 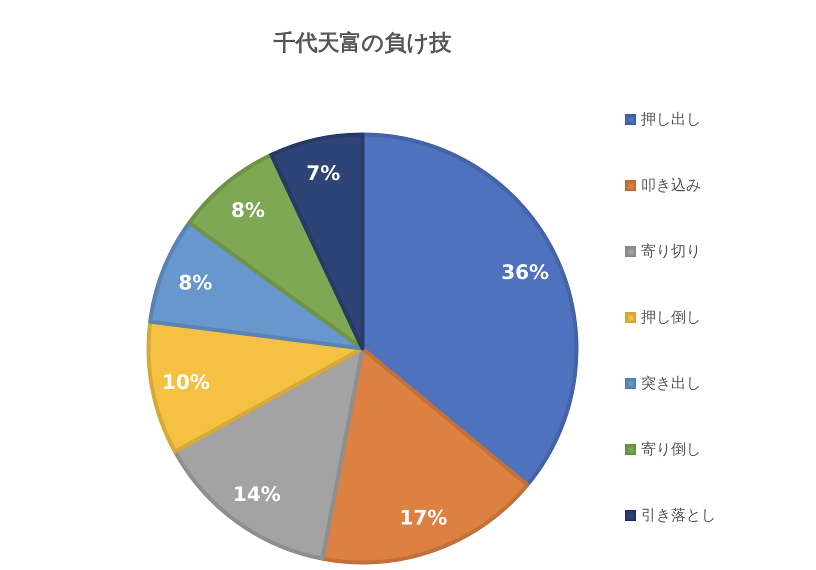 What do you see at coordinates (525, 272) in the screenshot?
I see `data-label: 36%` at bounding box center [525, 272].